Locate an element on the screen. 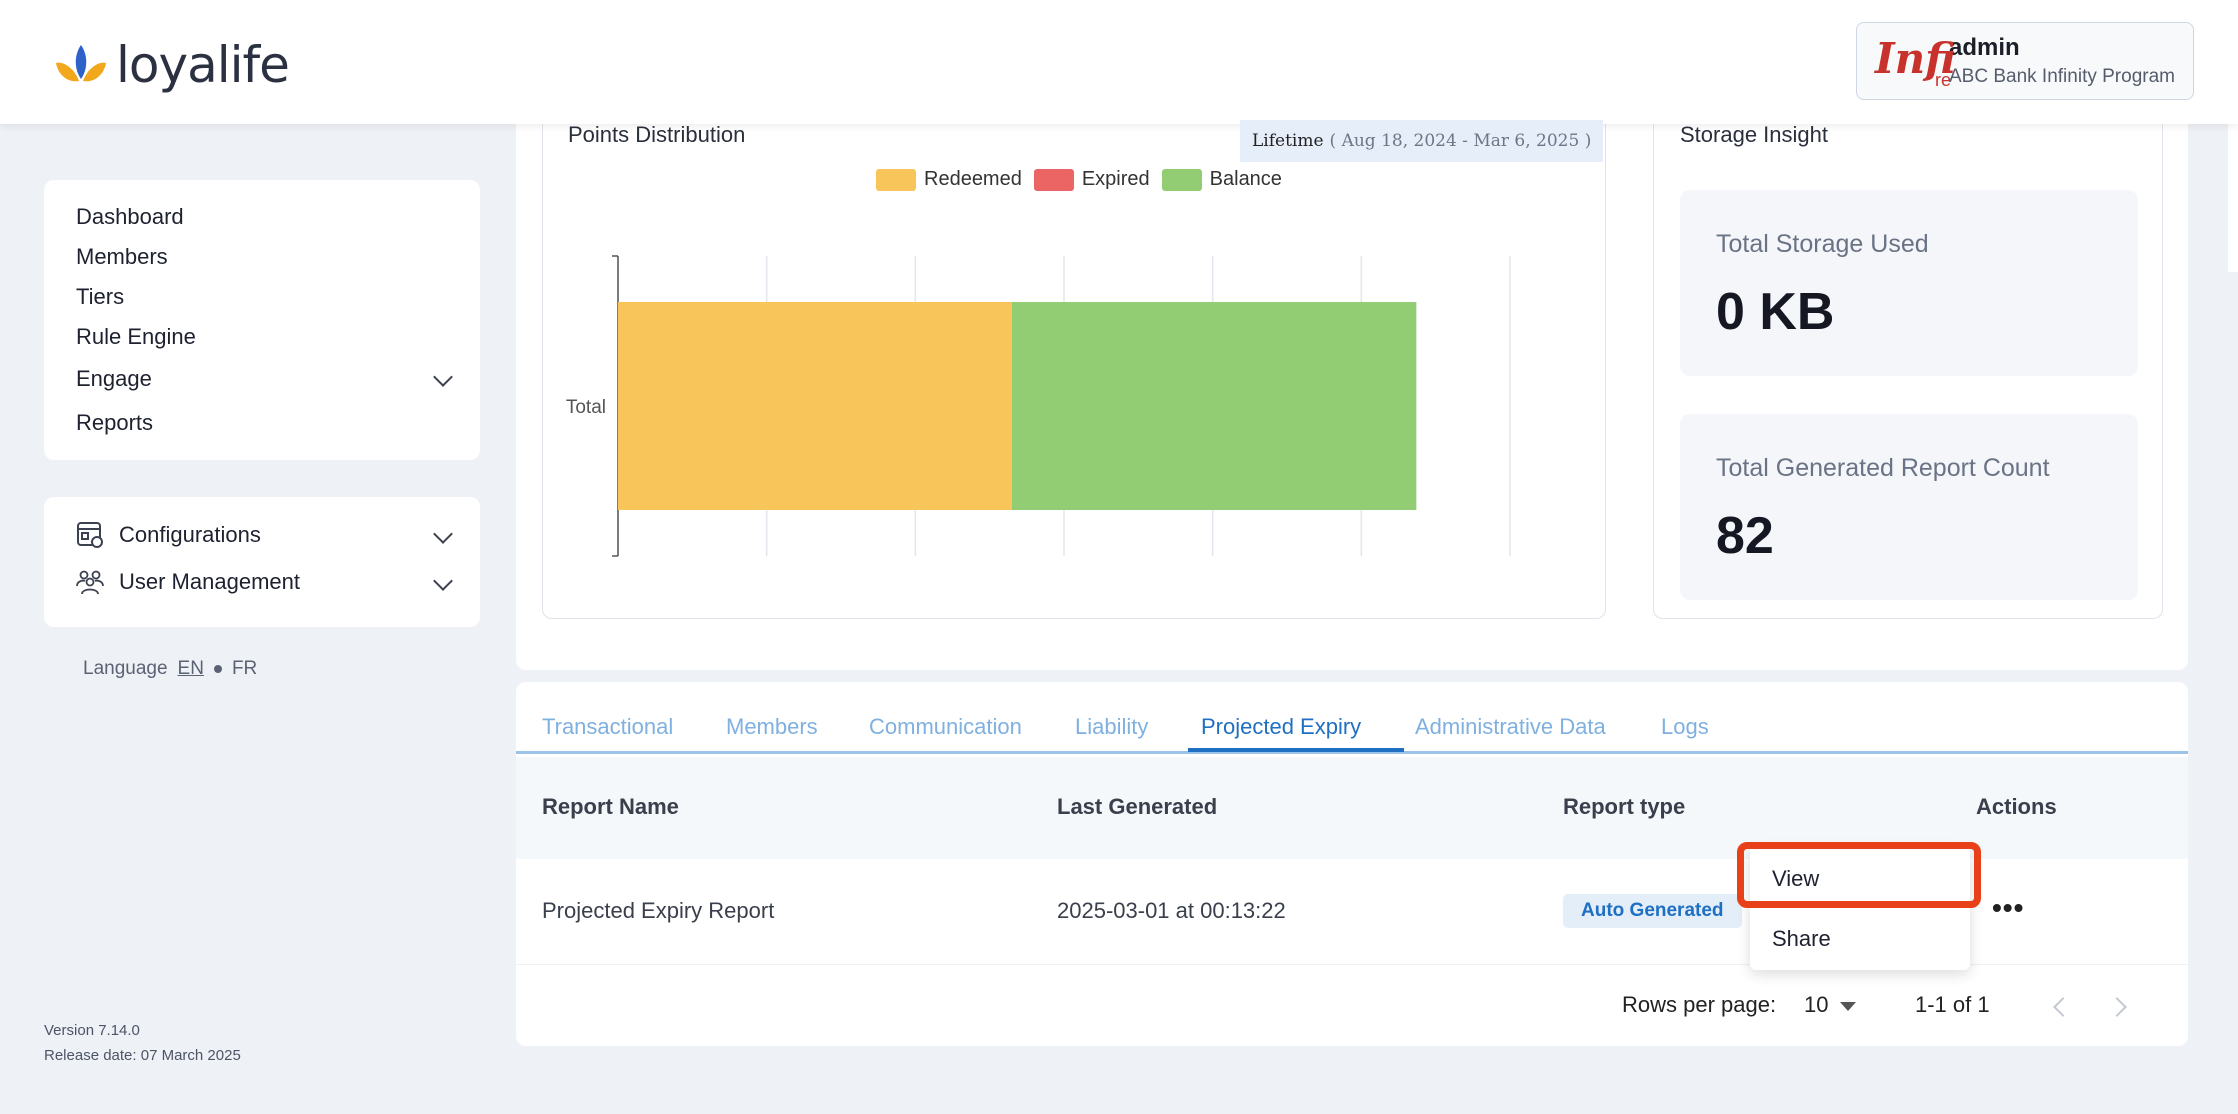 This screenshot has width=2238, height=1114. report-name-cell: Projected Expiry Report is located at coordinates (658, 910).